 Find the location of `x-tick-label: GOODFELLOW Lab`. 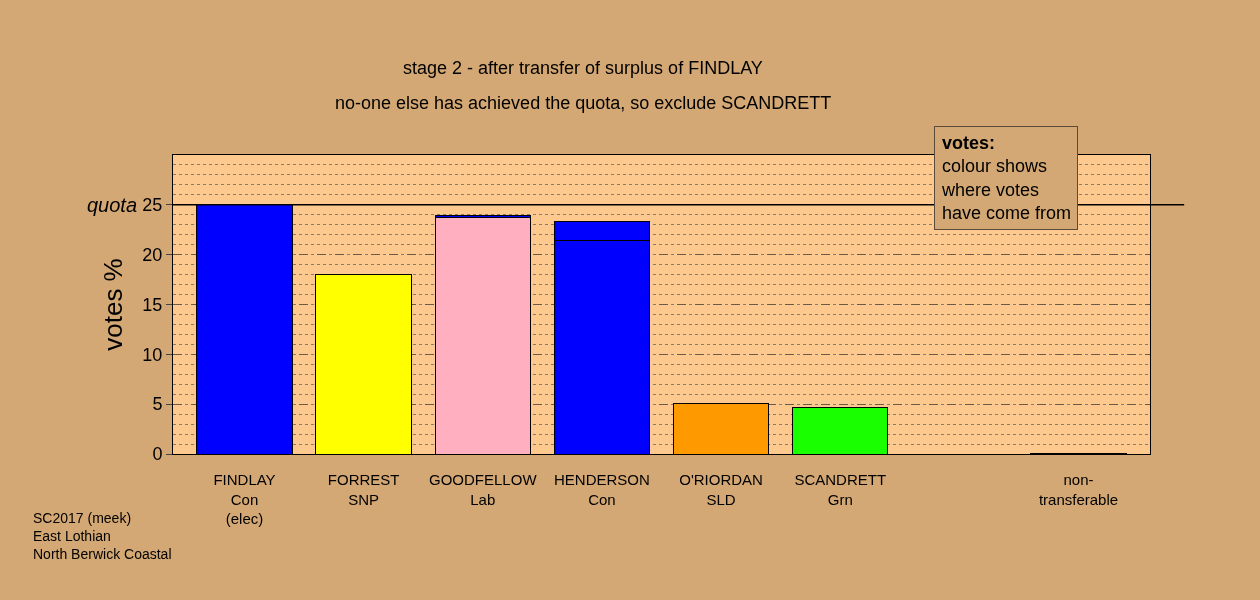

x-tick-label: GOODFELLOW Lab is located at coordinates (483, 489).